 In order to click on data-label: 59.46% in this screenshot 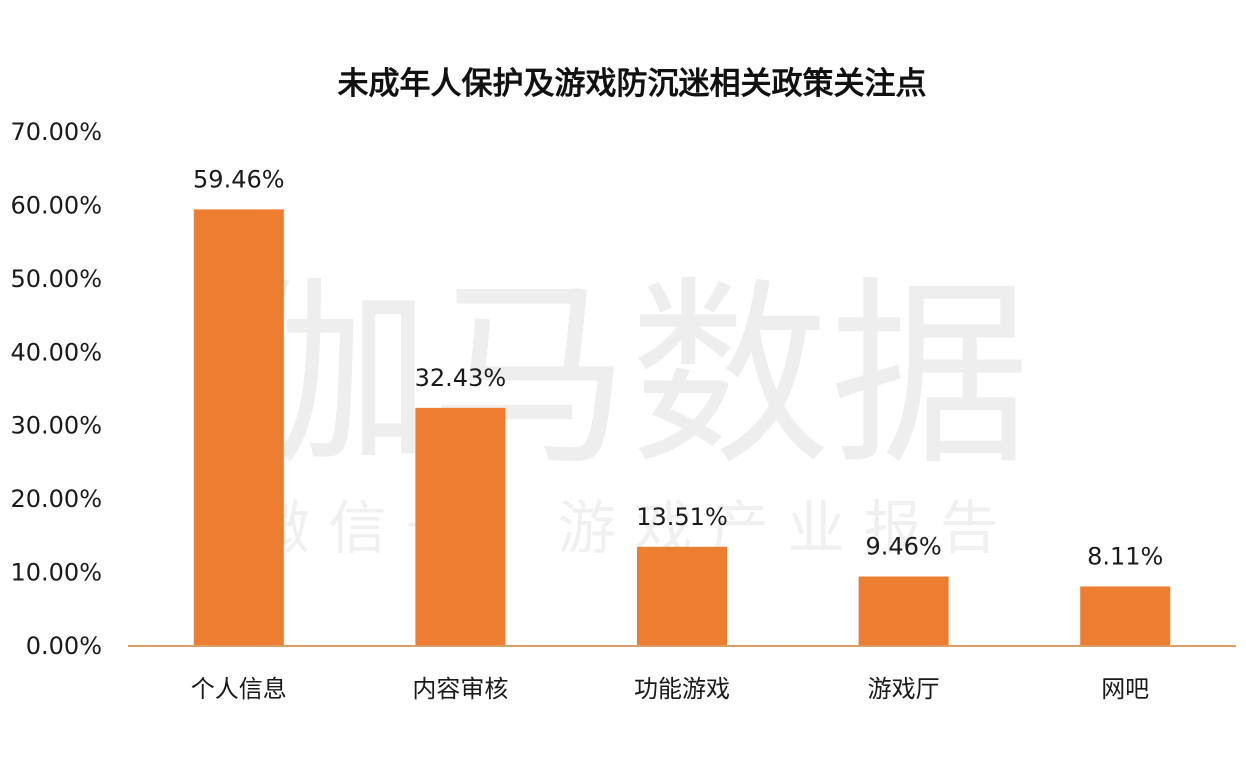, I will do `click(239, 179)`.